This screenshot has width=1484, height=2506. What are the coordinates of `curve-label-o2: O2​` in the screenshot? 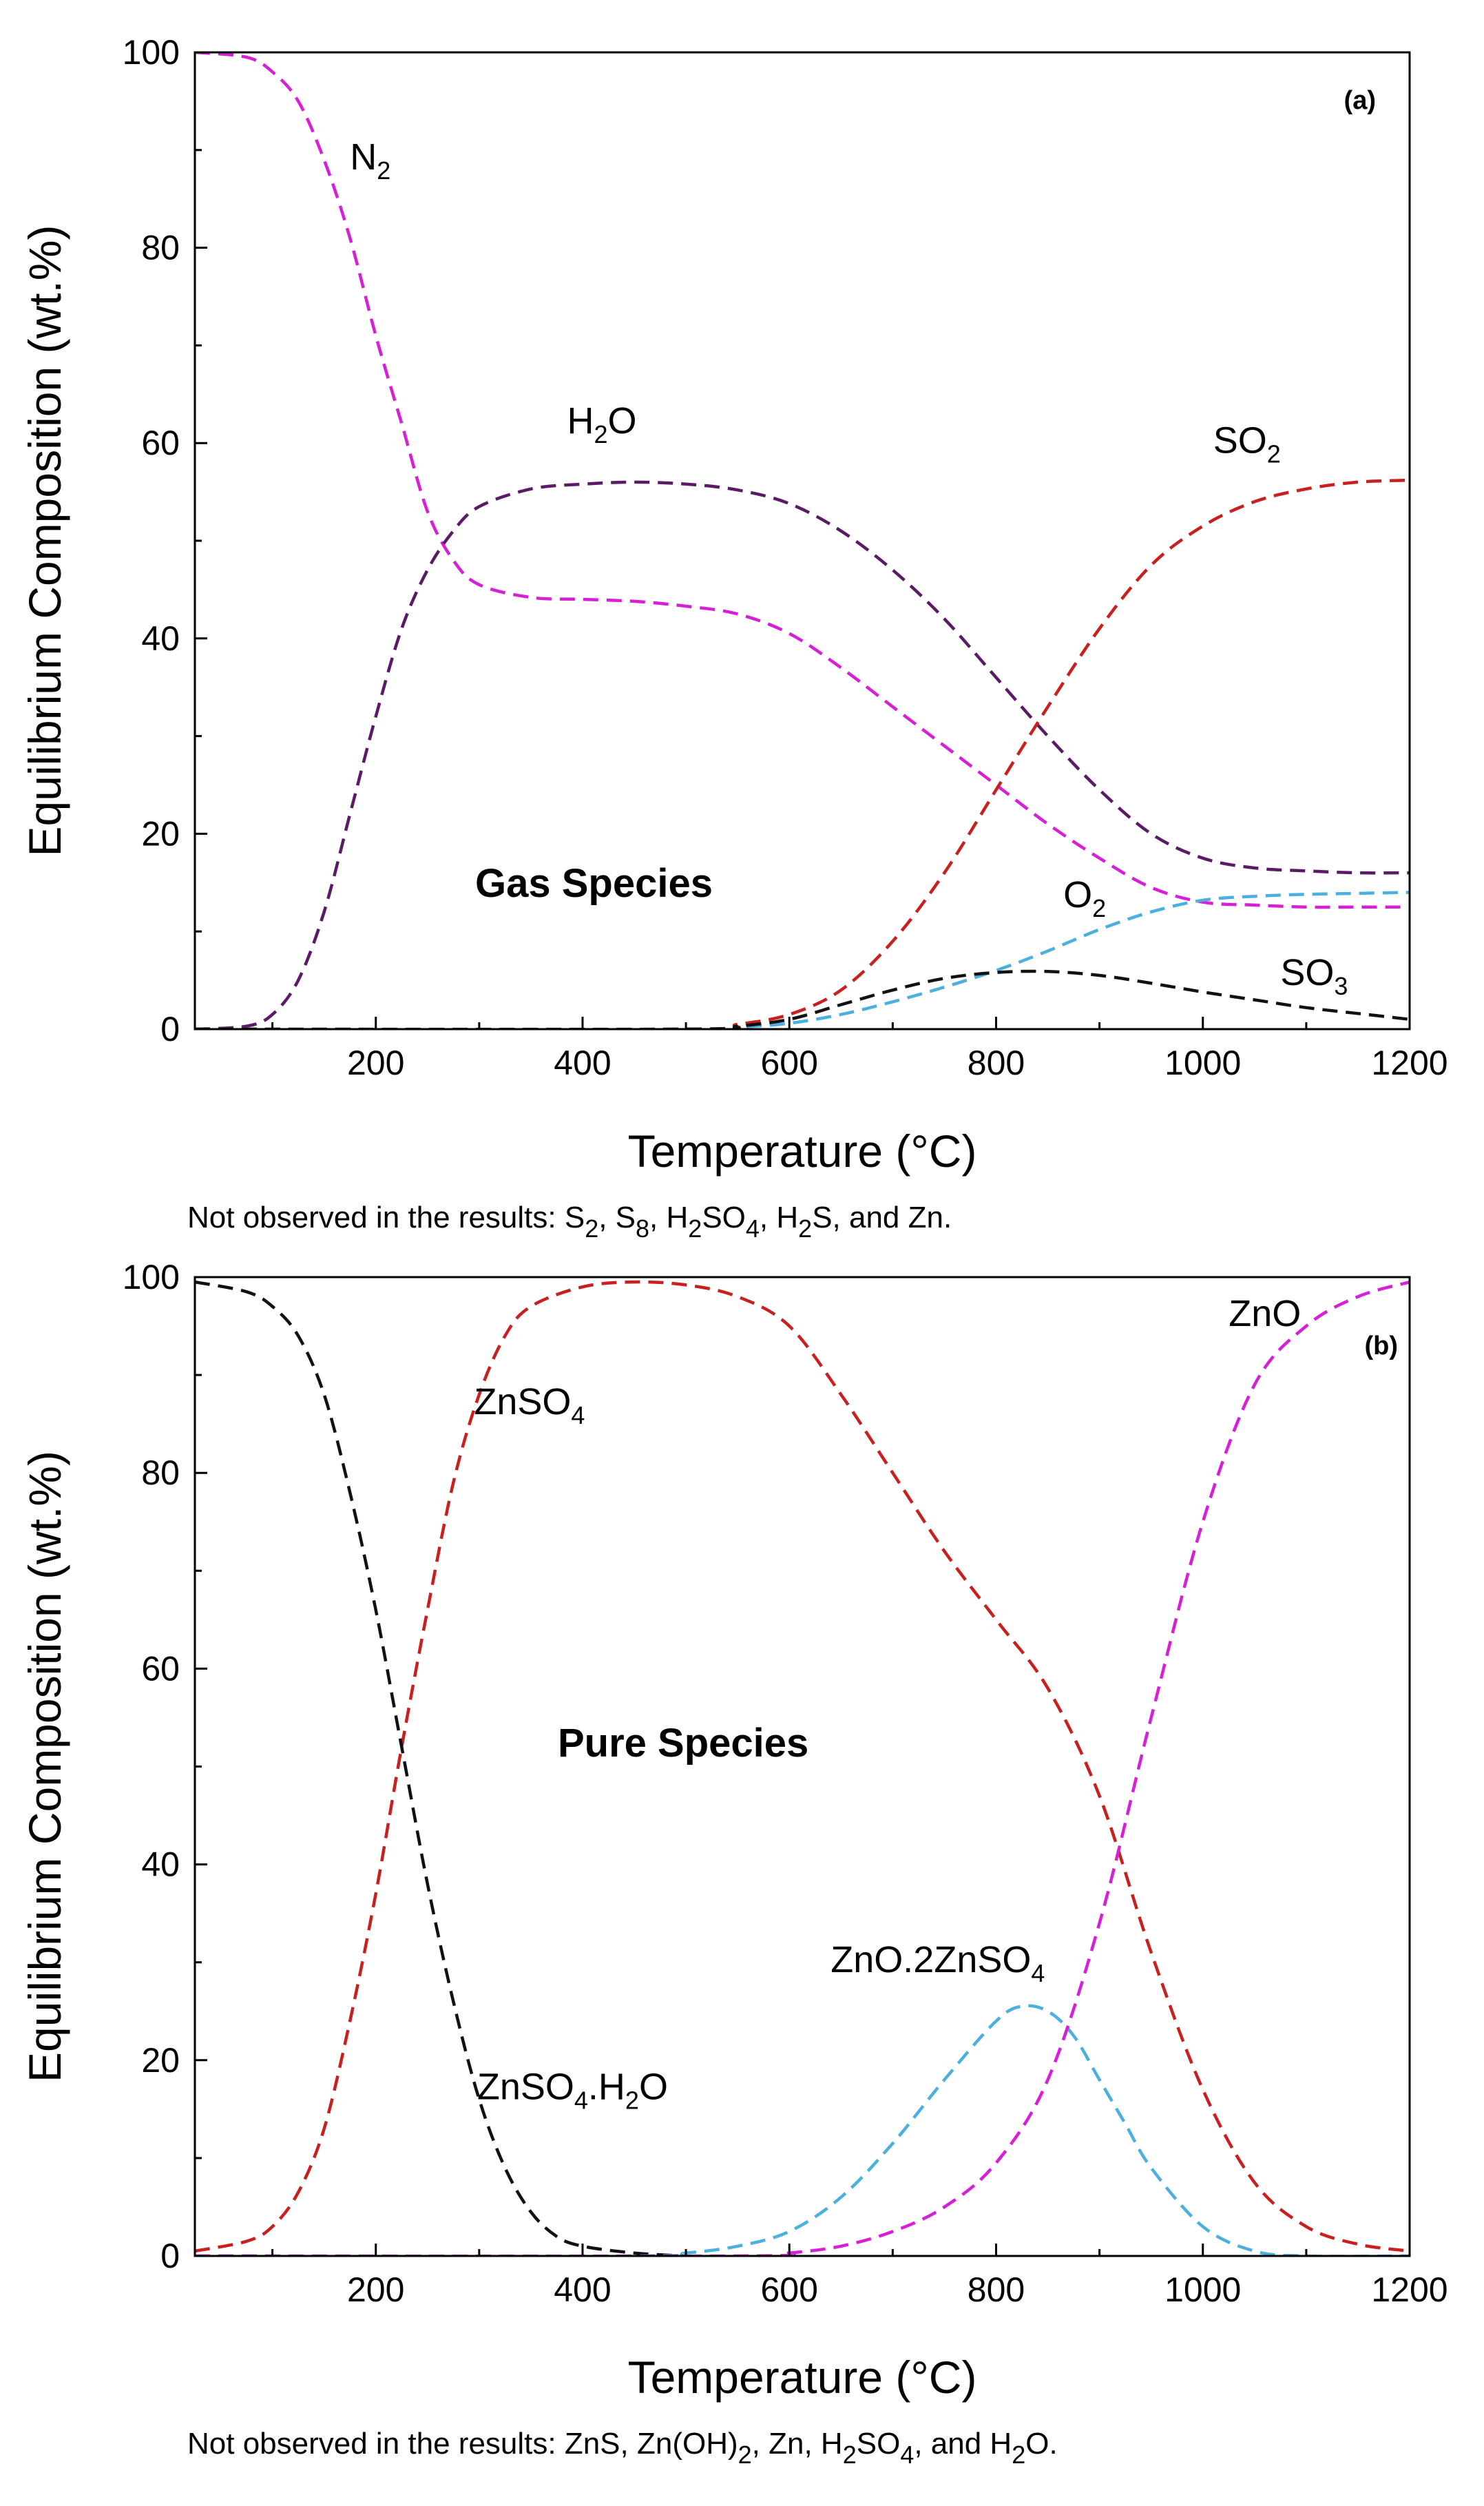 It's located at (1085, 898).